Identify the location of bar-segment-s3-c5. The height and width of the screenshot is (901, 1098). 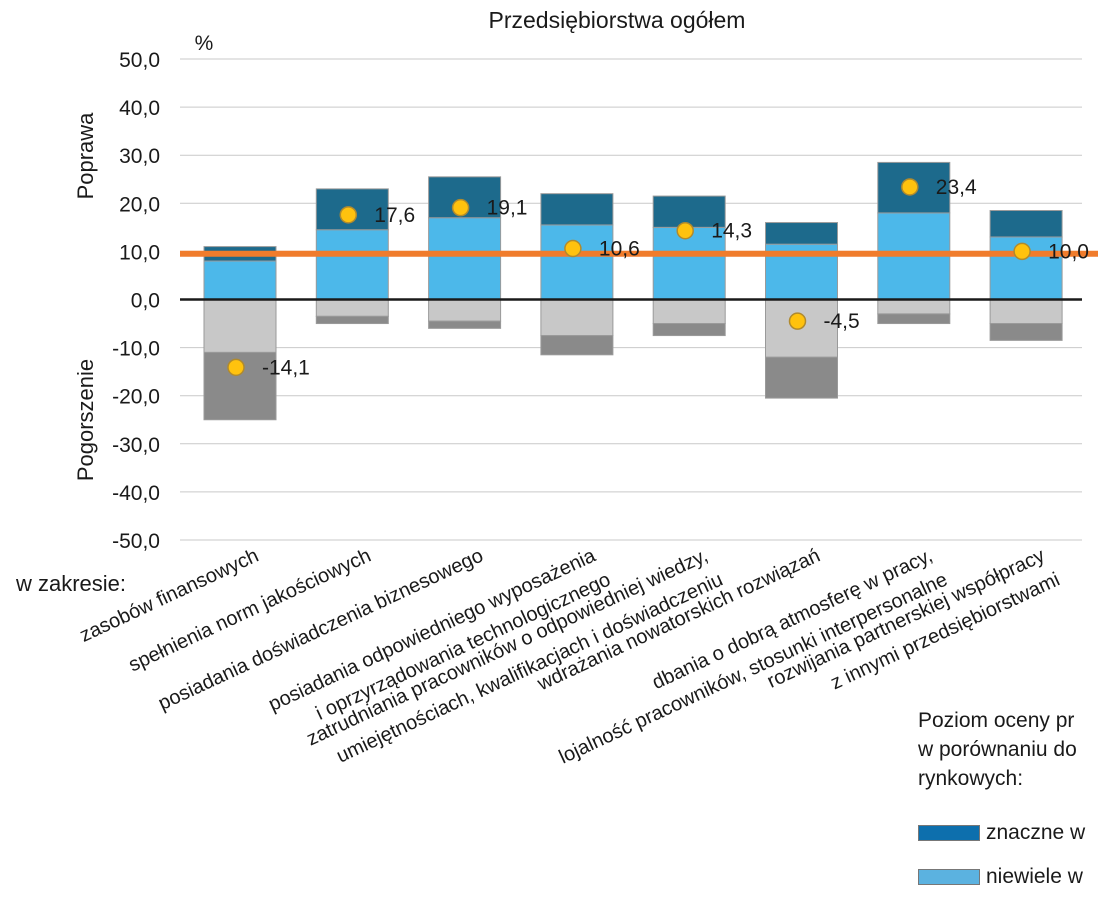
(801, 377).